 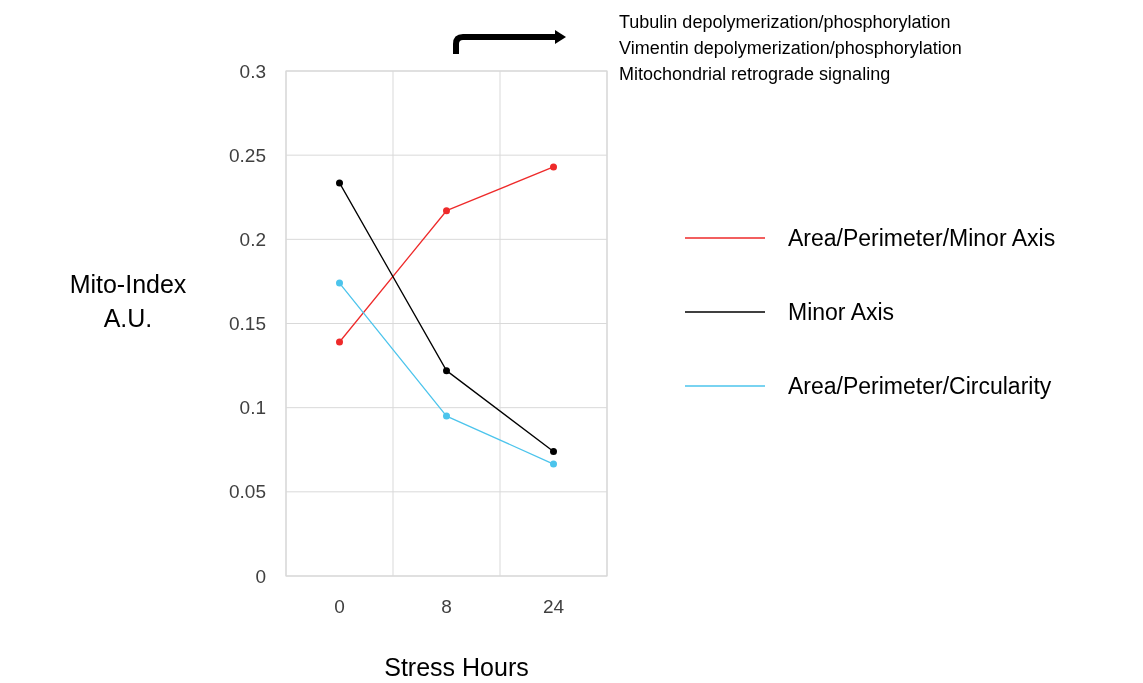 What do you see at coordinates (446, 606) in the screenshot?
I see `x-tick-label: 8` at bounding box center [446, 606].